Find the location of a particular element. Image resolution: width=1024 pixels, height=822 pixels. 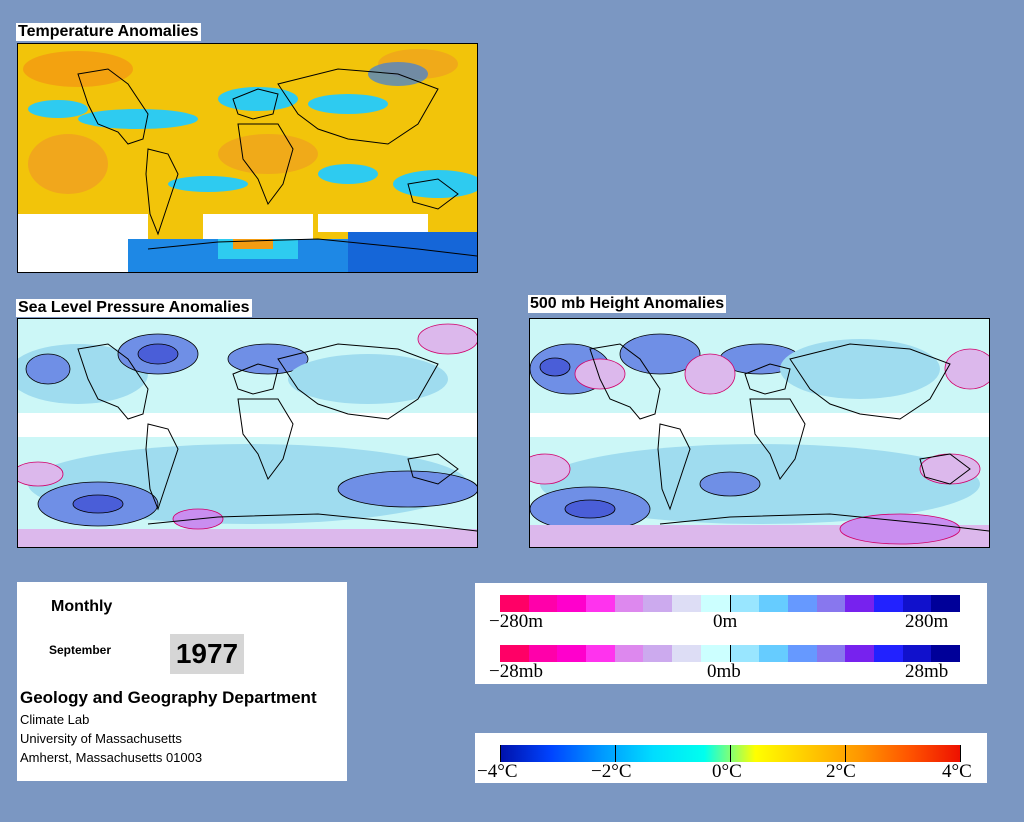

temp-tick-minus4: −4°C is located at coordinates (497, 771).